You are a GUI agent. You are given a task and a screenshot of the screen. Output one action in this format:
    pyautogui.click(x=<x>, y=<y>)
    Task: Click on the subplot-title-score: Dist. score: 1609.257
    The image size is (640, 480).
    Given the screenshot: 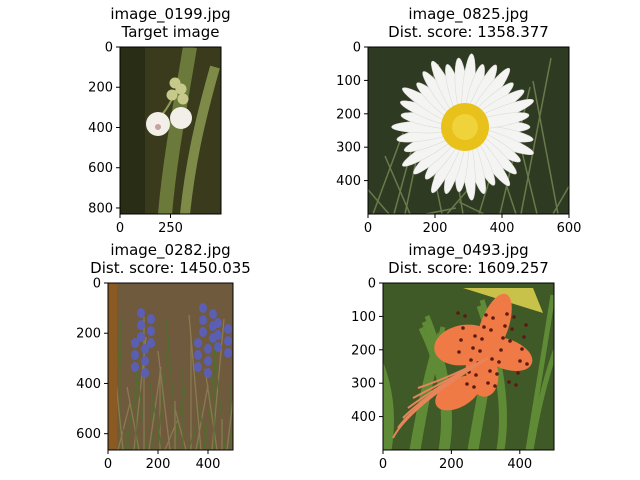 What is the action you would take?
    pyautogui.click(x=468, y=268)
    